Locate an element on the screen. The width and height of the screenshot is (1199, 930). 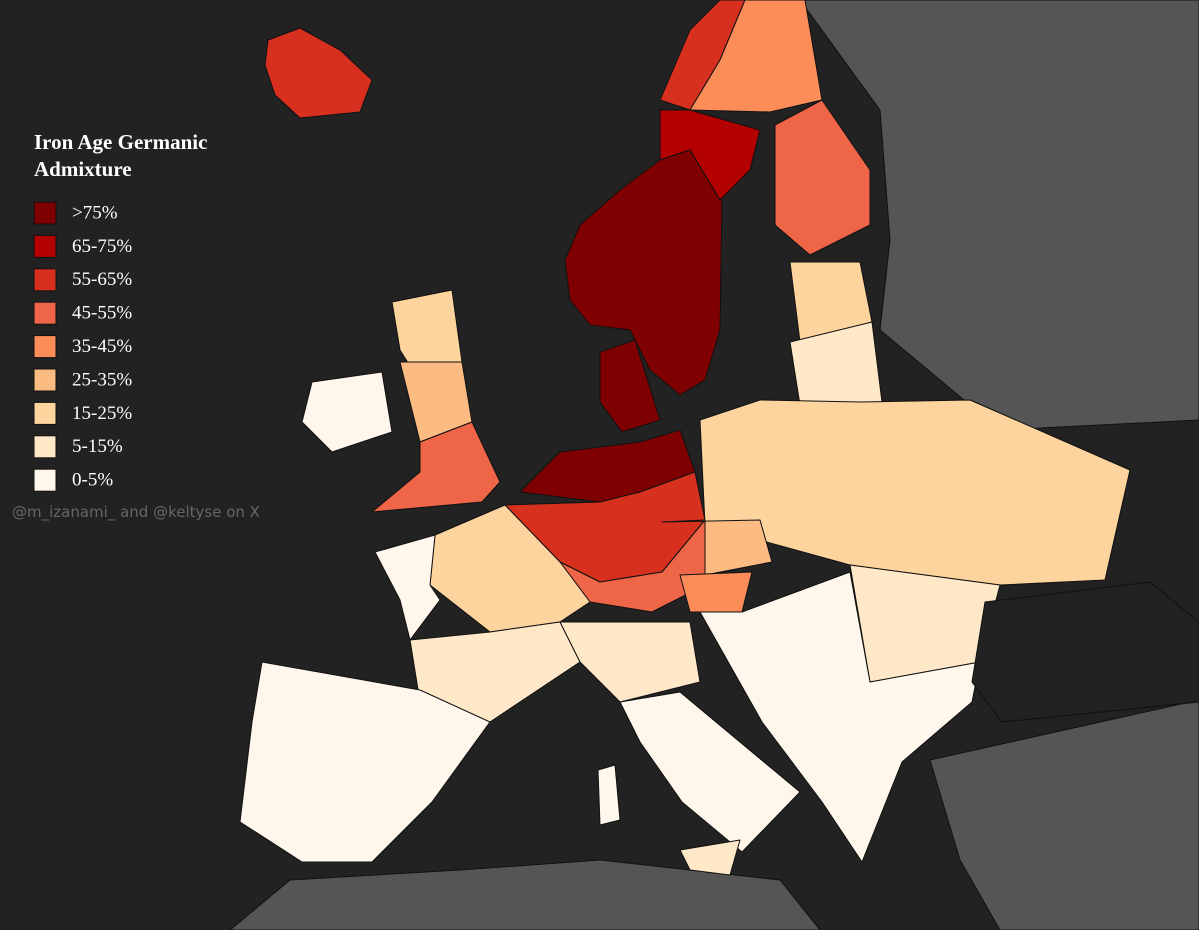
legend-label: 0-5% is located at coordinates (92, 480).